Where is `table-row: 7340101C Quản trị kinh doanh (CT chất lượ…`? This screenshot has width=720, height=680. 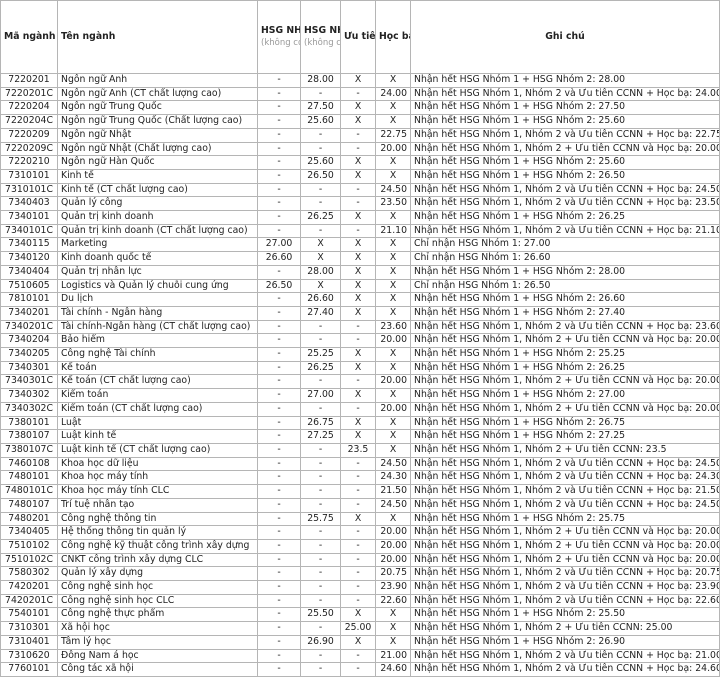
table-row: 7340101C Quản trị kinh doanh (CT chất lượ… is located at coordinates (360, 231).